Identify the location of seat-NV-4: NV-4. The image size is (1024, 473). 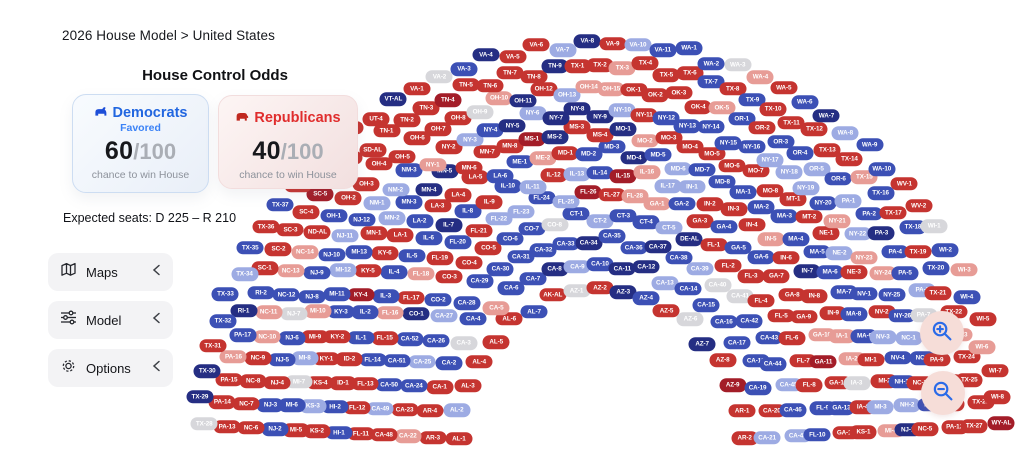
(898, 357).